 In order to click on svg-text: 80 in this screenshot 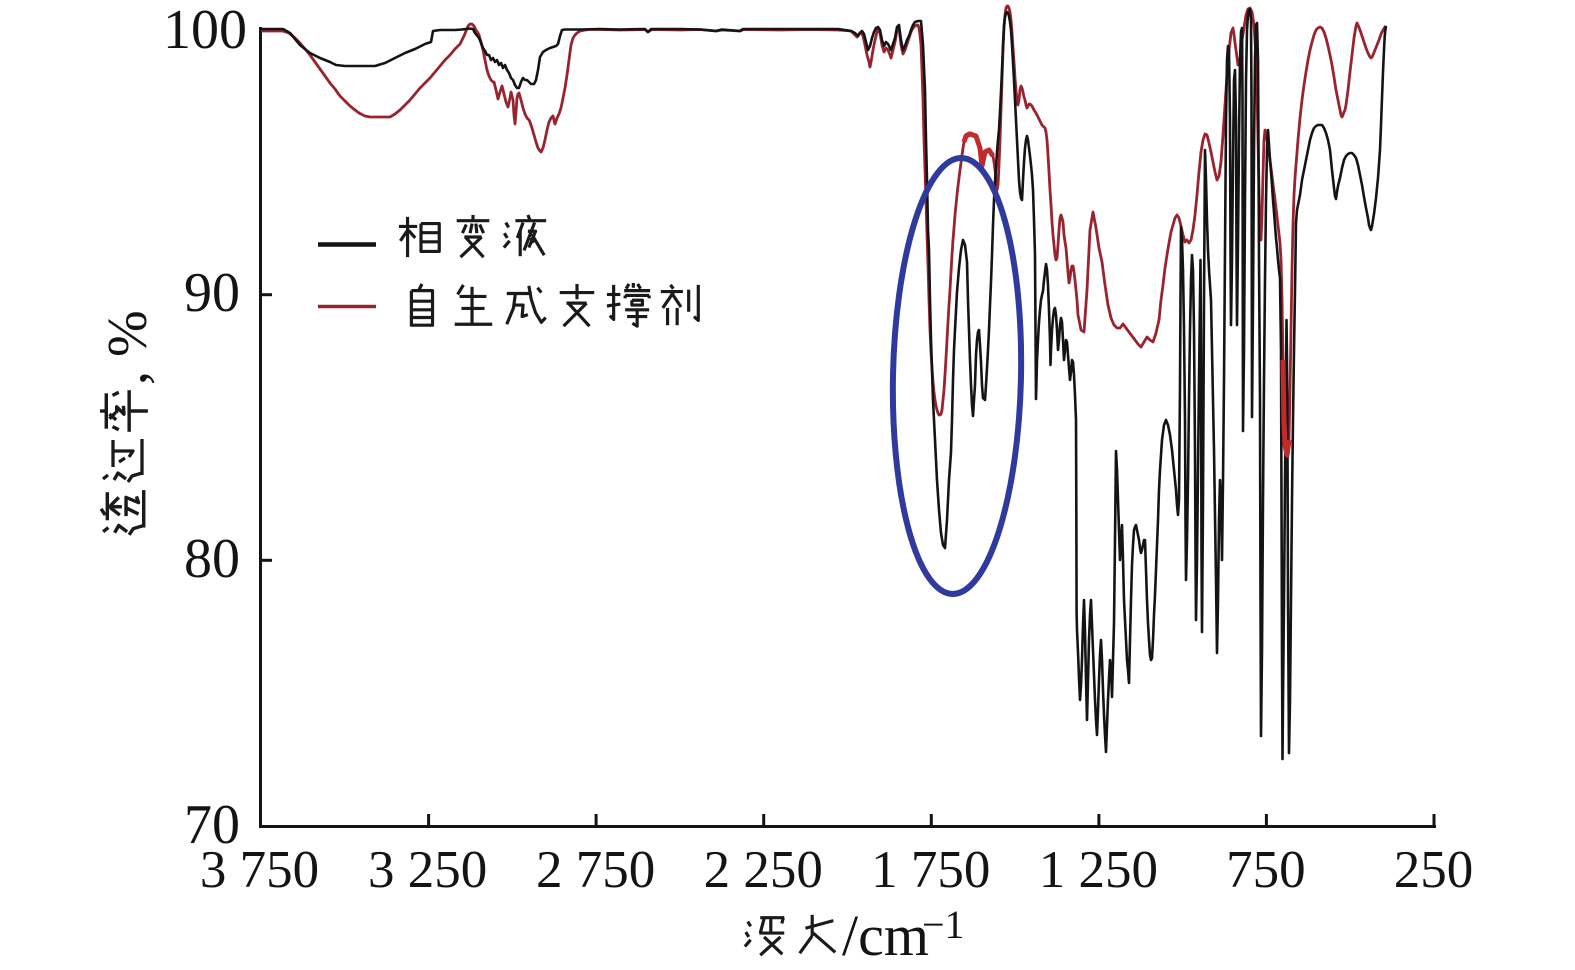, I will do `click(212, 559)`.